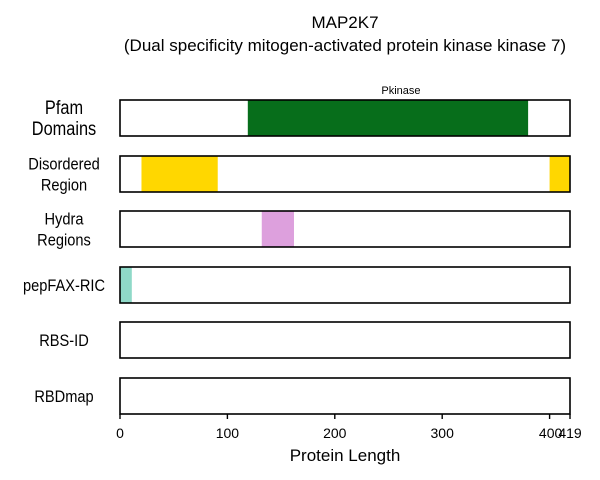 The image size is (600, 480). Describe the element at coordinates (335, 433) in the screenshot. I see `x-tick-label: 200` at that location.